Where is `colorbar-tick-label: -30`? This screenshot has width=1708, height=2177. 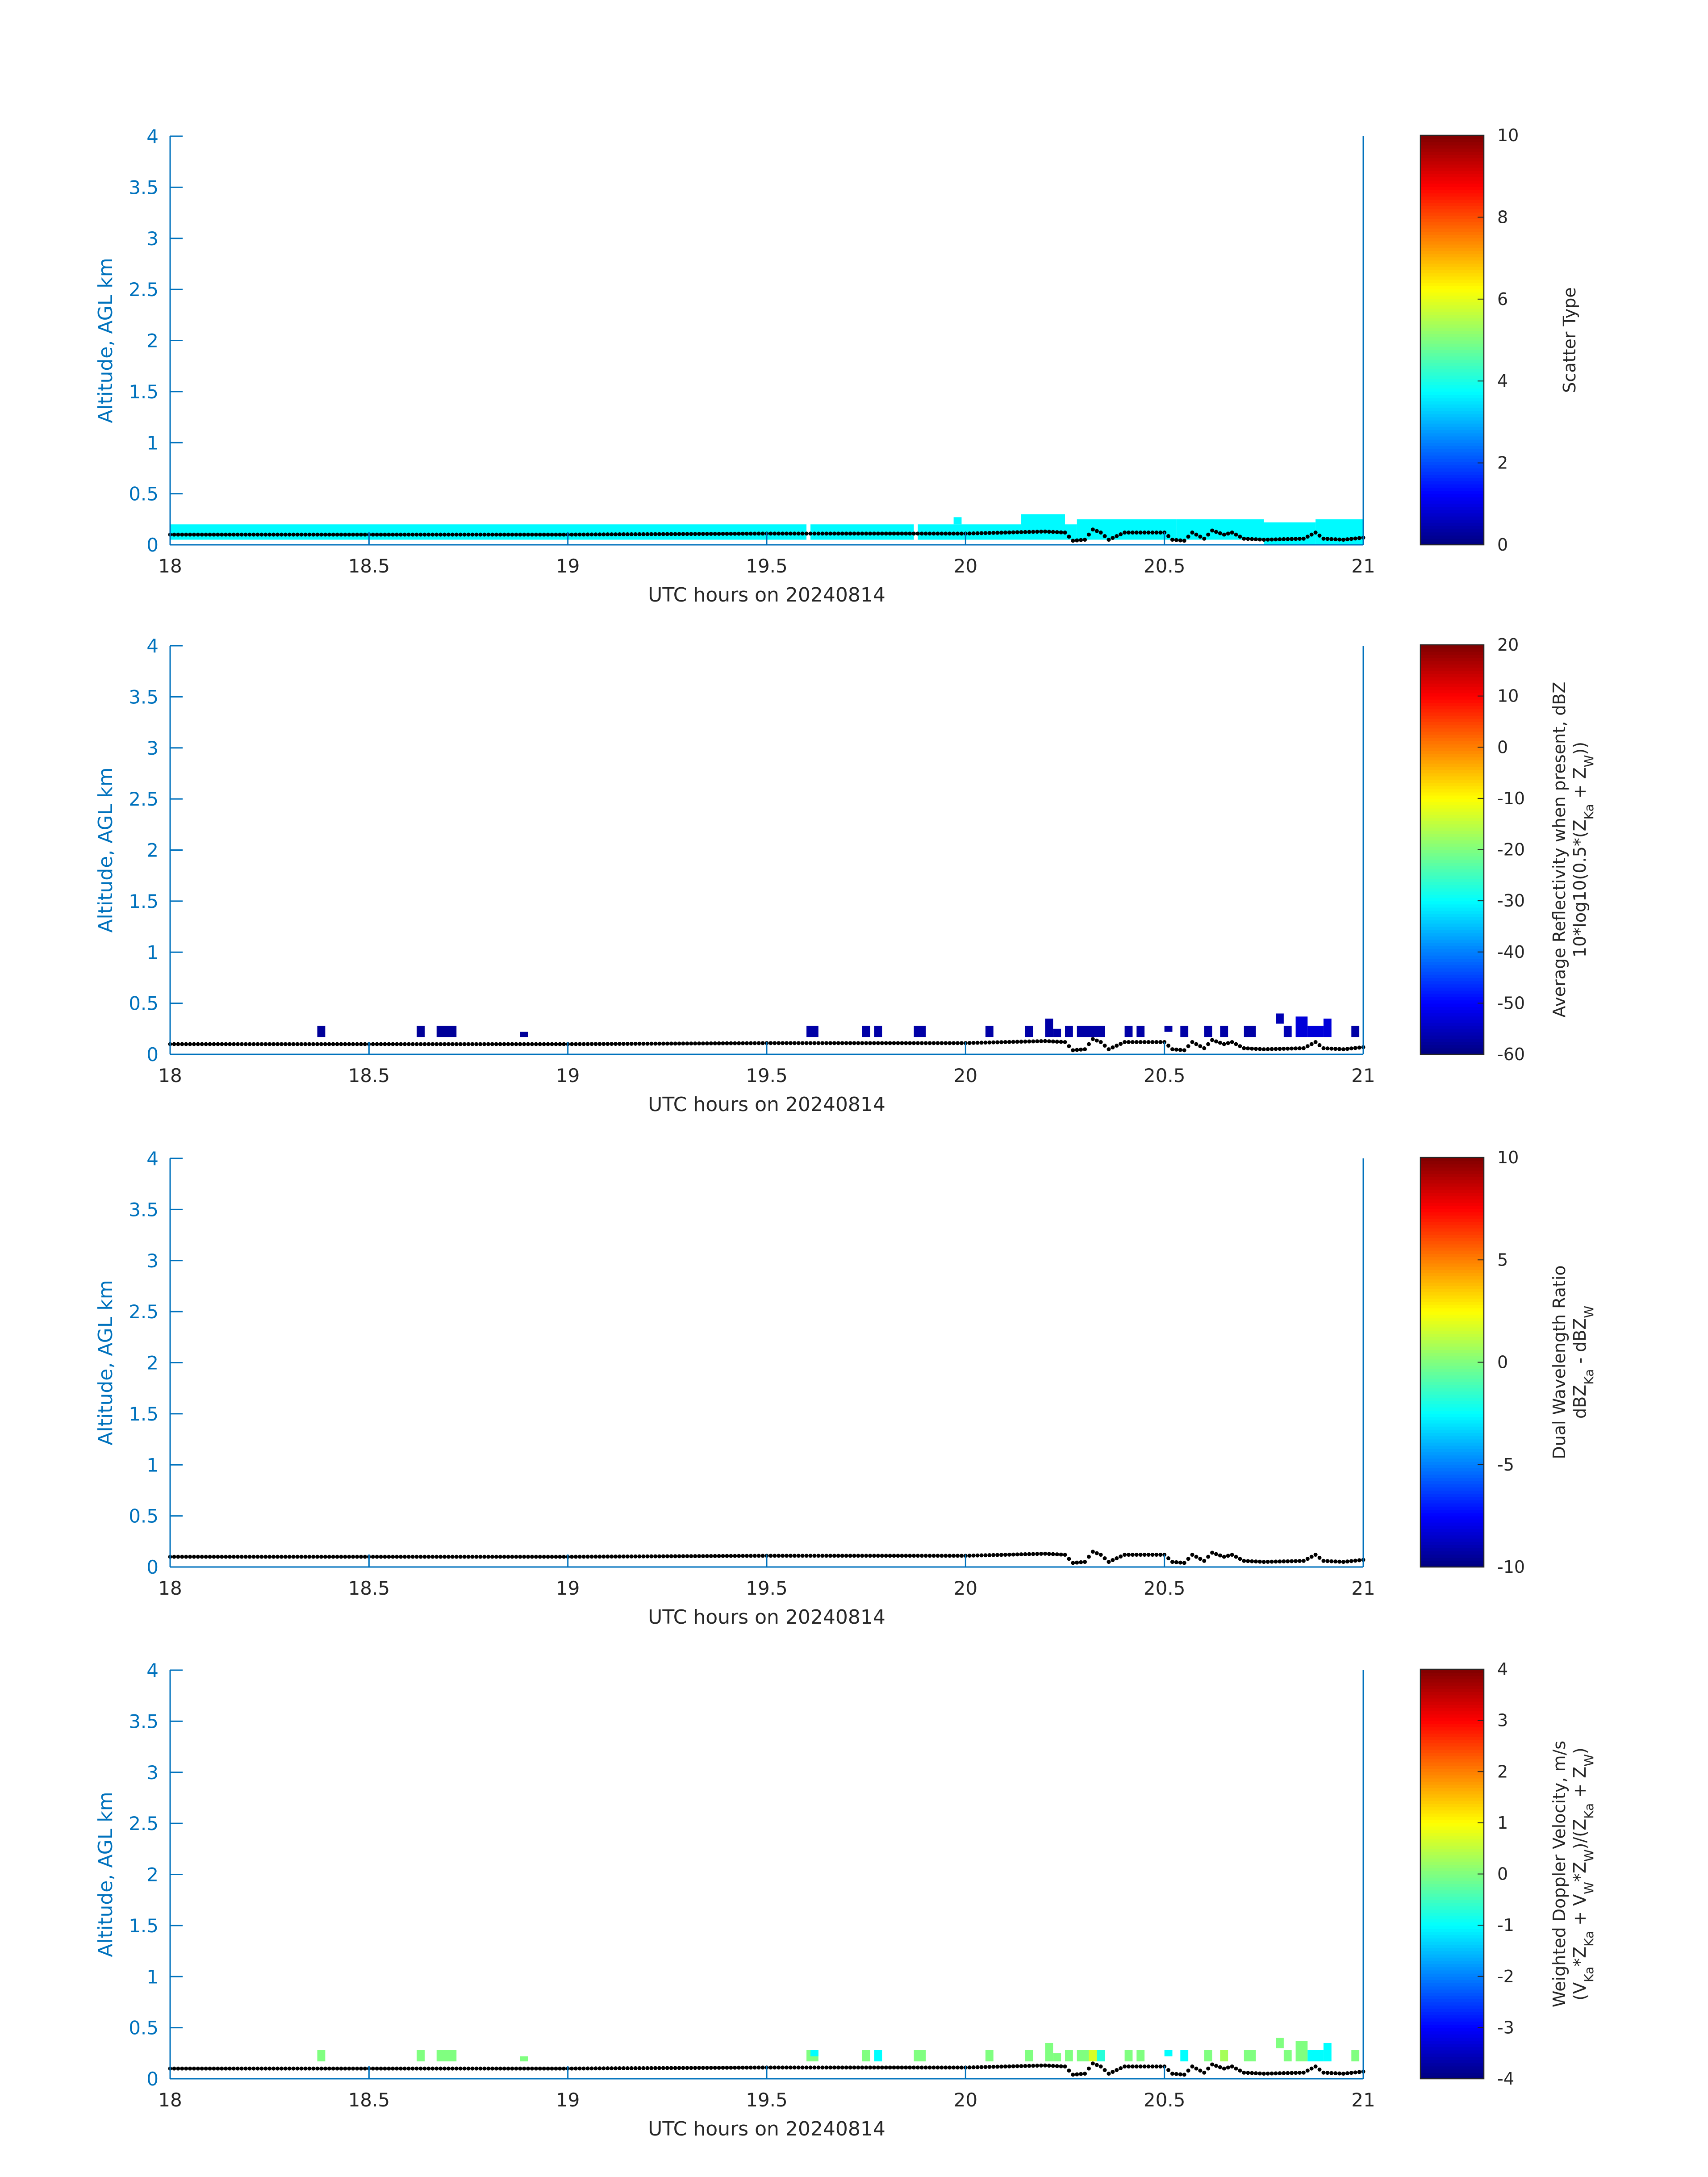 colorbar-tick-label: -30 is located at coordinates (1511, 901).